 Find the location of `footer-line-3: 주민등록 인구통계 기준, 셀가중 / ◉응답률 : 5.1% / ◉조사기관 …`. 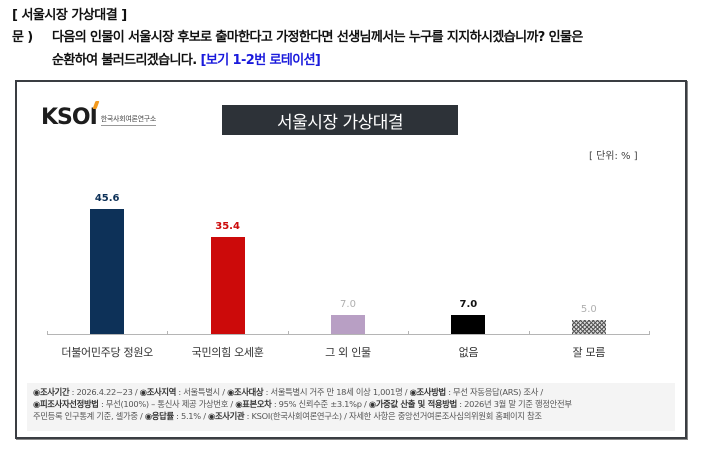

footer-line-3: 주민등록 인구통계 기준, 셀가중 / ◉응답률 : 5.1% / ◉조사기관 … is located at coordinates (287, 416).